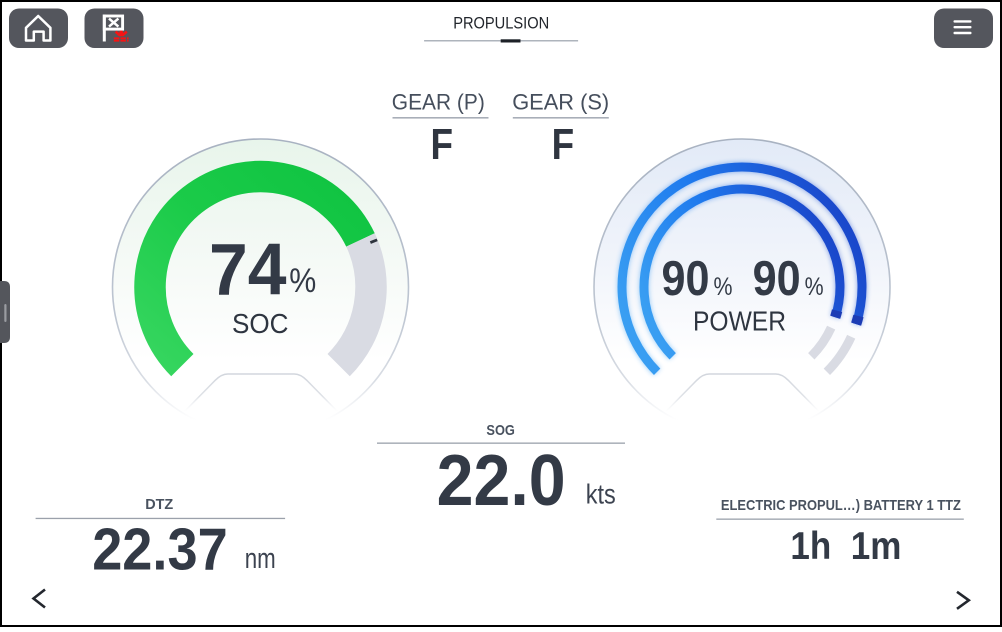  I want to click on svg-text: 74, so click(248, 270).